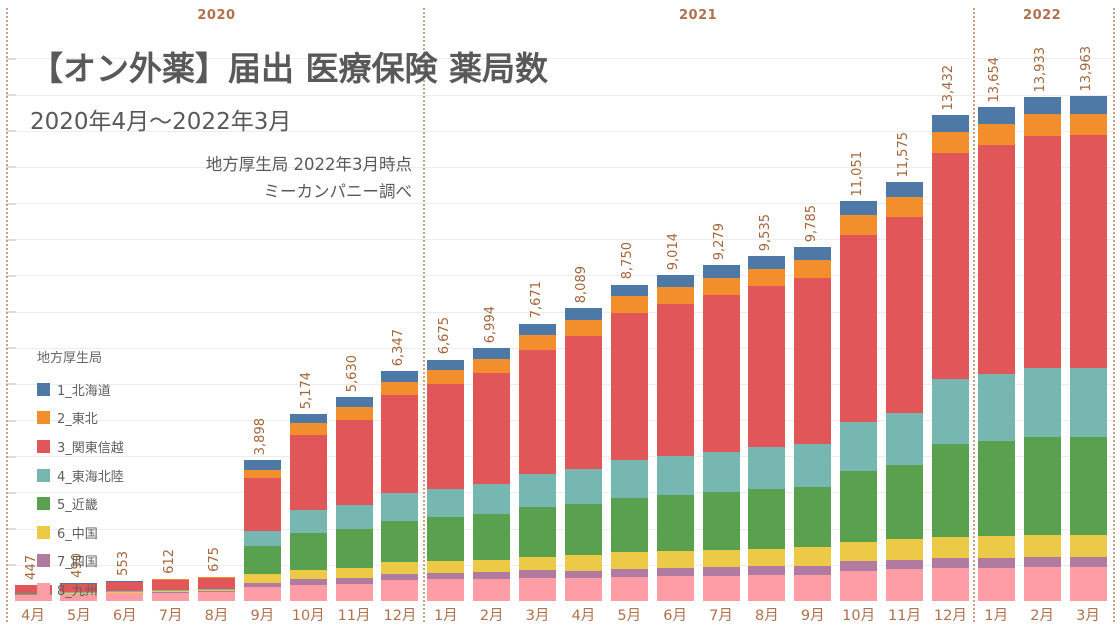 This screenshot has height=630, width=1120. Describe the element at coordinates (721, 412) in the screenshot. I see `stacked-bar-16-7月: 9,279` at that location.